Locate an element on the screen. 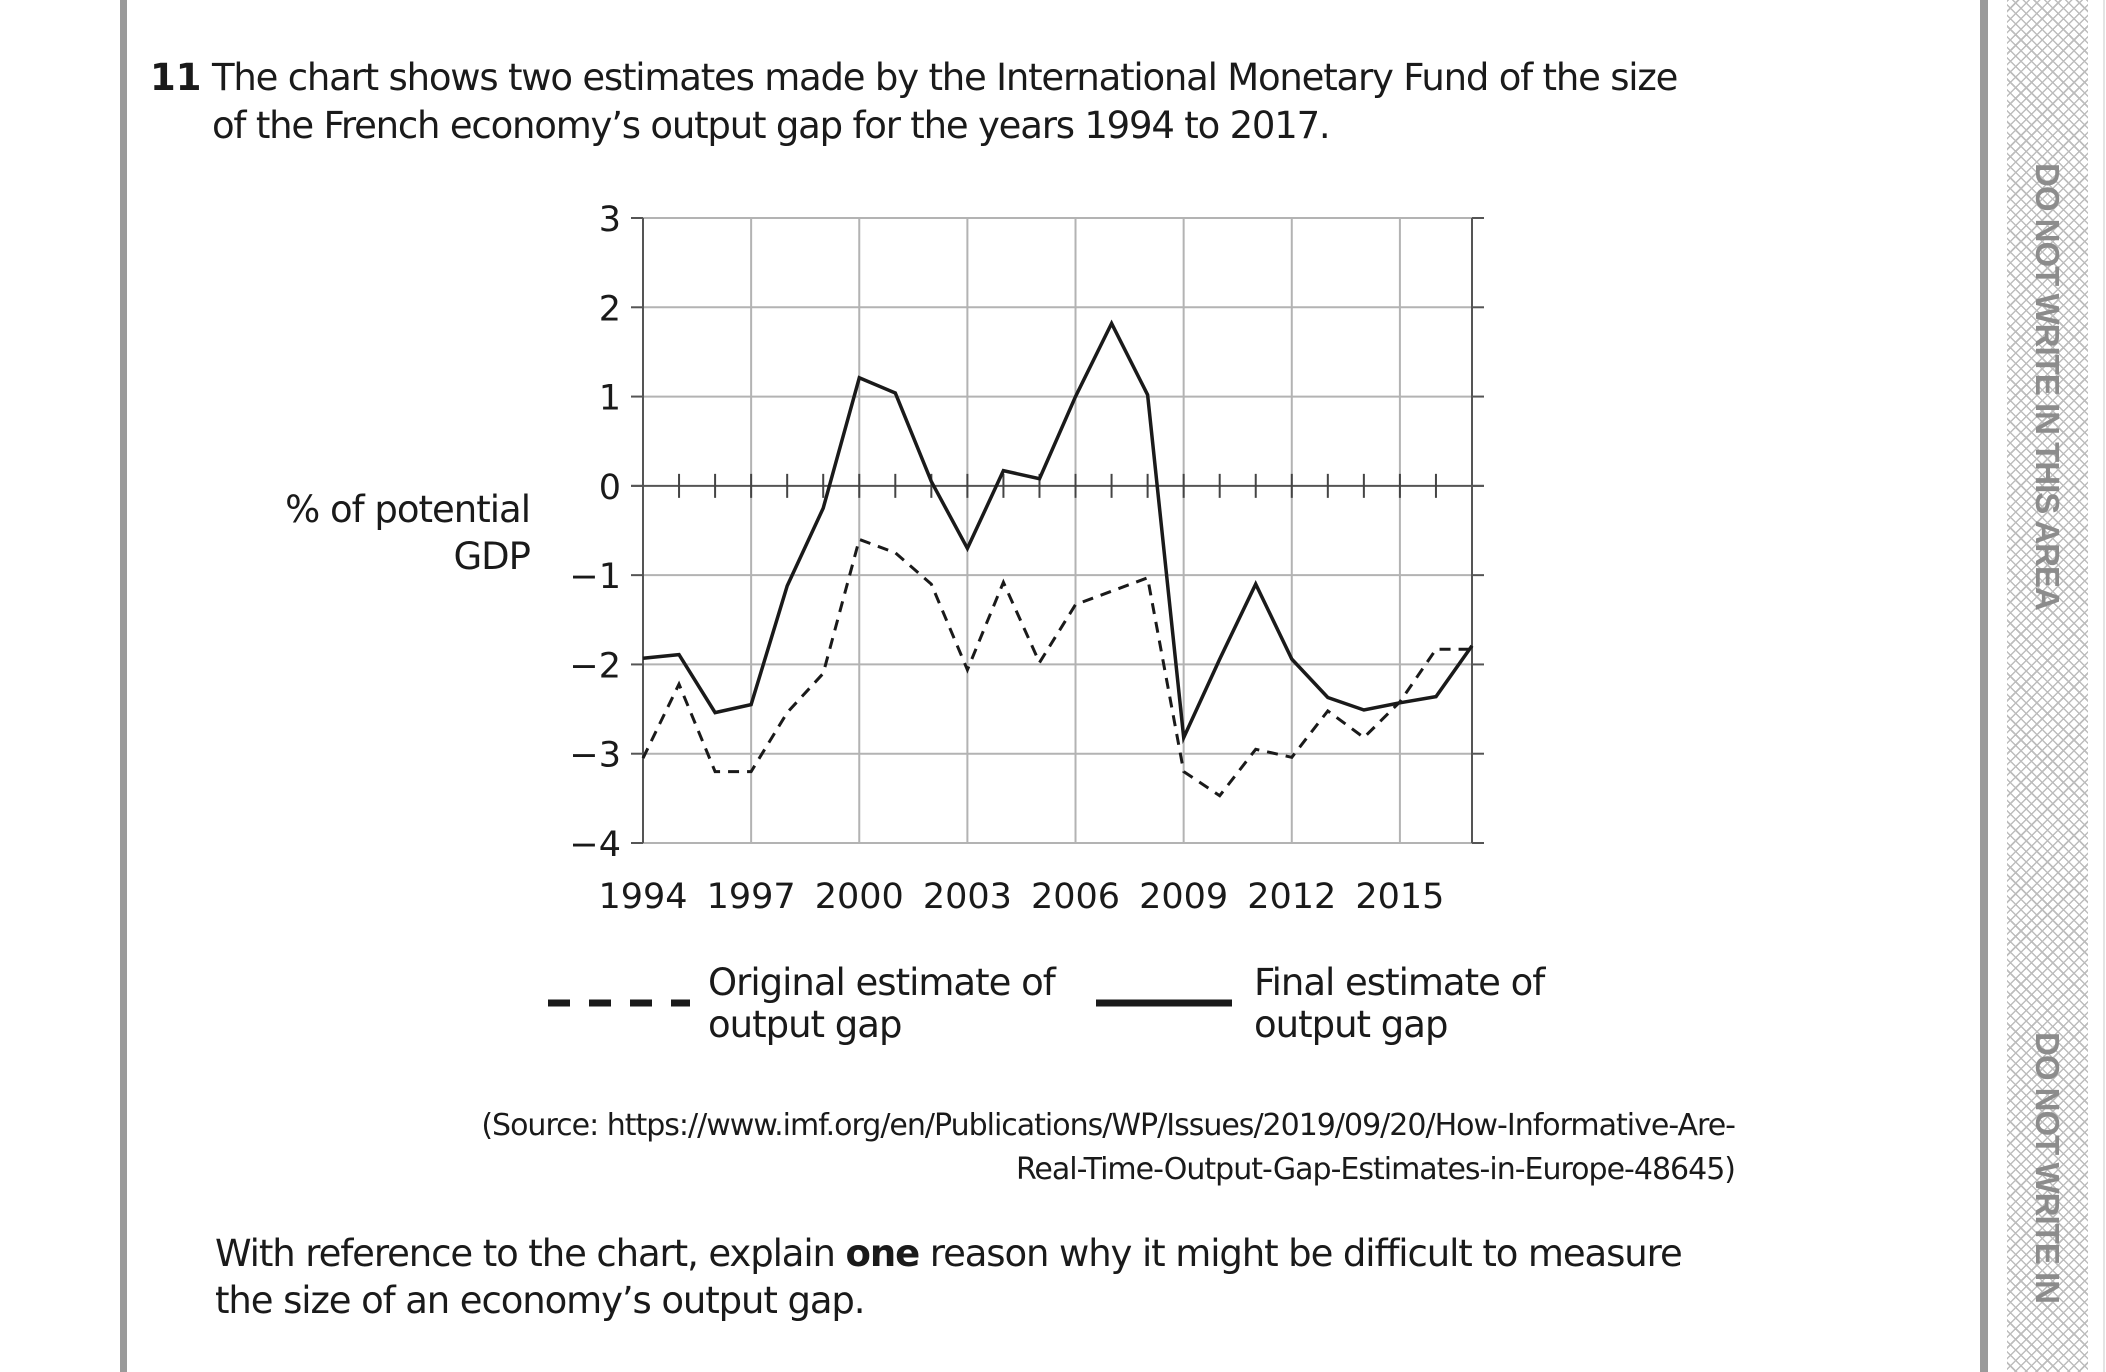 The image size is (2106, 1372). legend-final-line1: Final estimate of is located at coordinates (1399, 982).